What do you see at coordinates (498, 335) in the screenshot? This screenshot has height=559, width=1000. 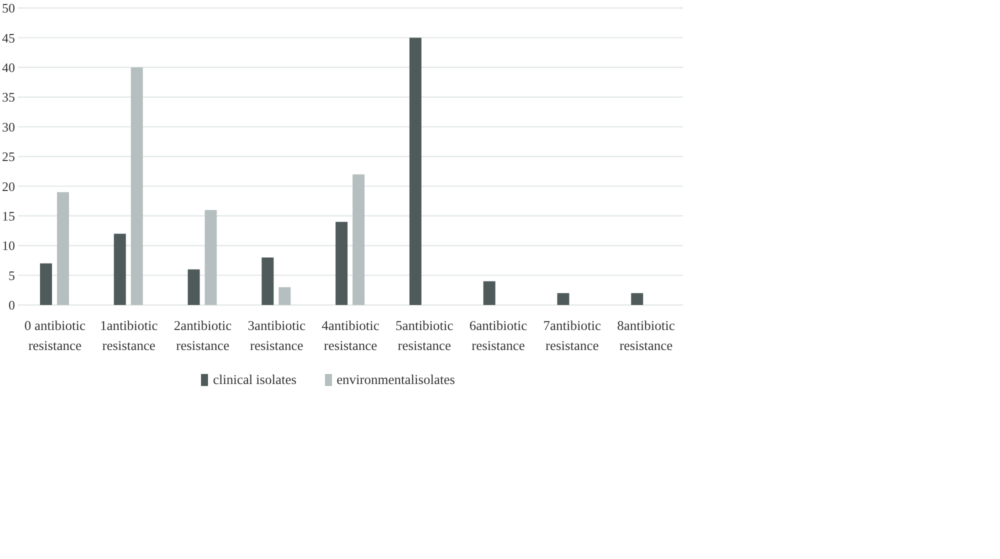 I see `x-tick-label: 6antibiotic resistance` at bounding box center [498, 335].